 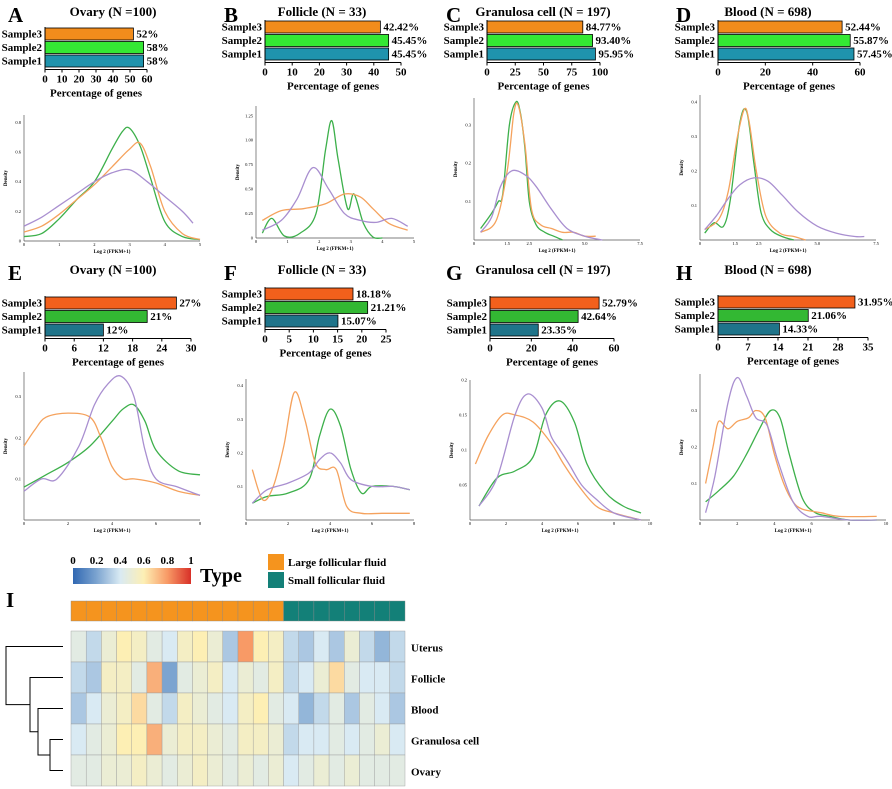 What do you see at coordinates (104, 349) in the screenshot?
I see `x-tick-label: 12` at bounding box center [104, 349].